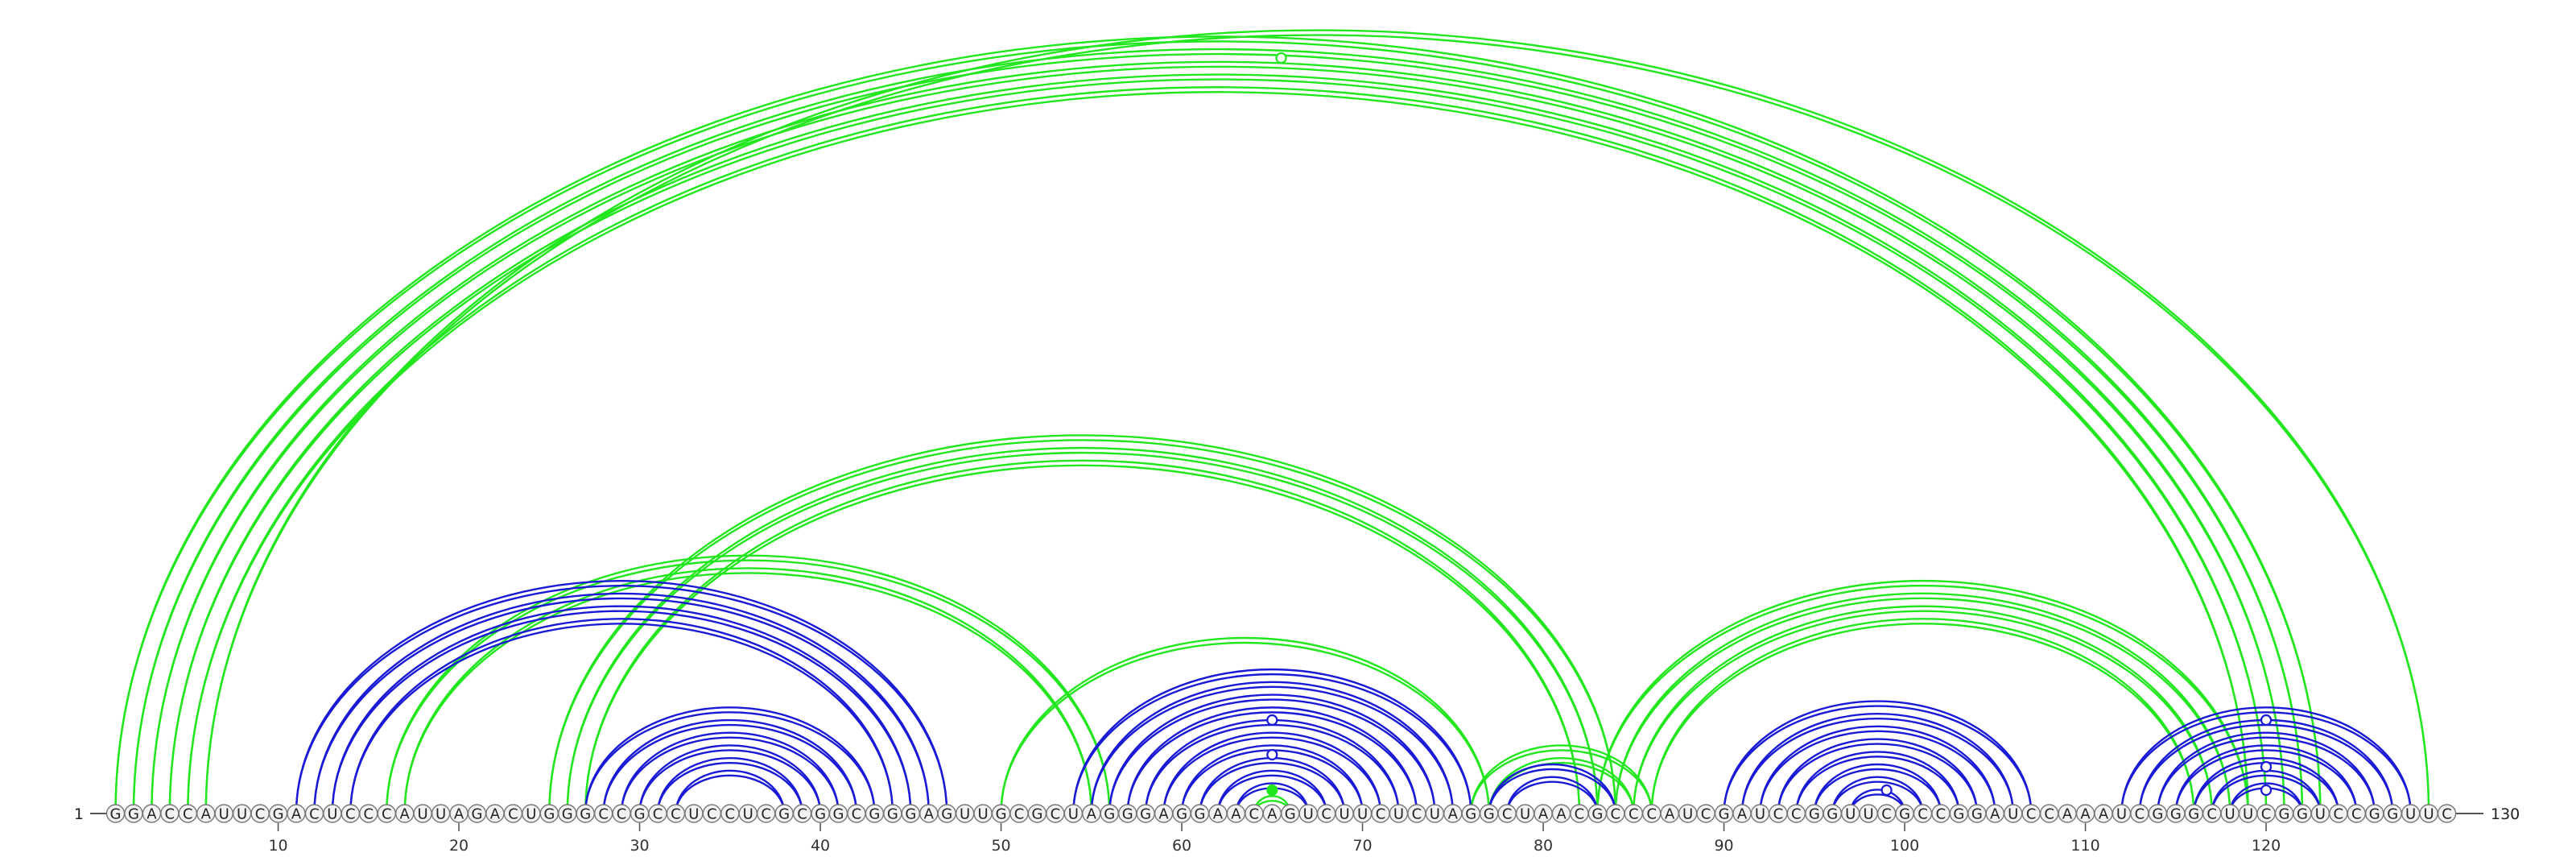  I want to click on blue-arc-28-42-outer, so click(730, 766).